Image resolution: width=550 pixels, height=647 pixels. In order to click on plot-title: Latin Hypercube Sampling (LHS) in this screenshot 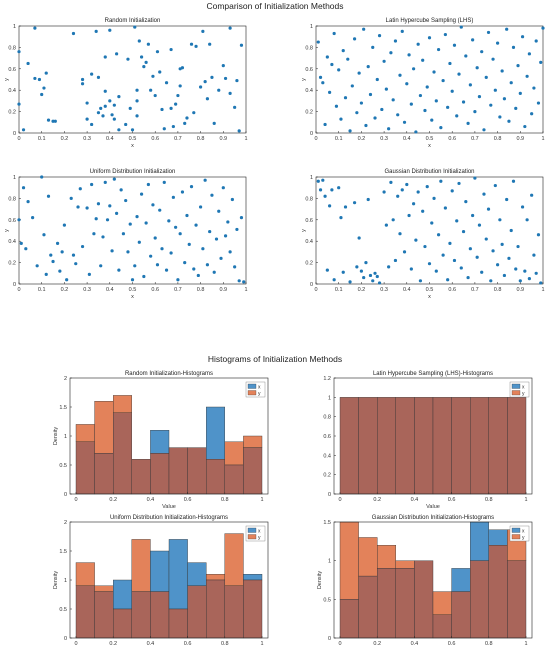, I will do `click(430, 21)`.